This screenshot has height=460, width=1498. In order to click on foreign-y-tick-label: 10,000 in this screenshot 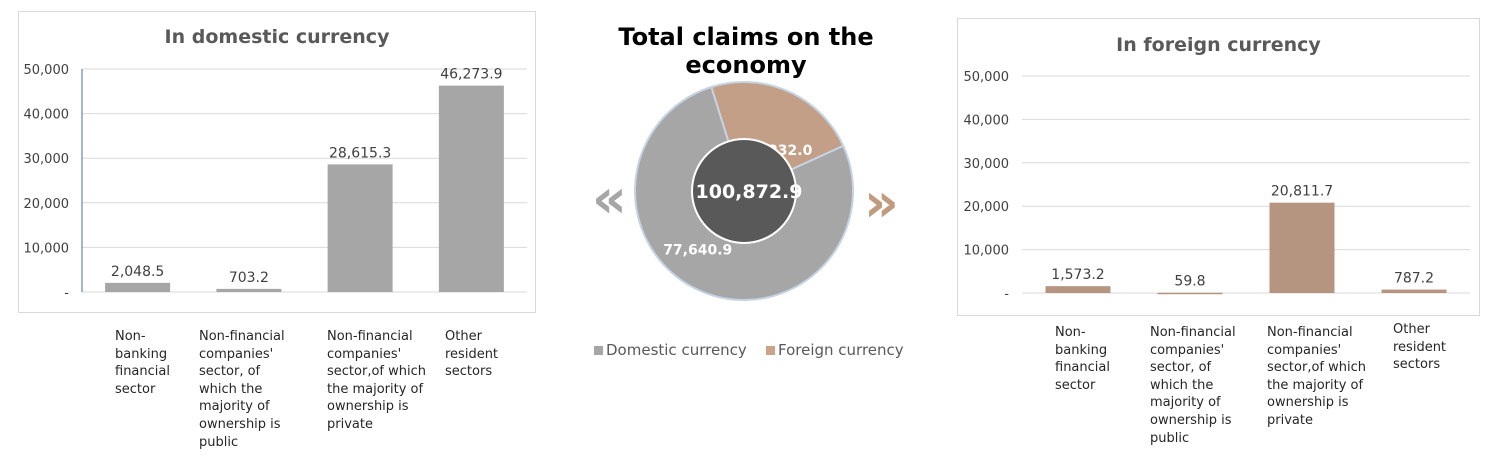, I will do `click(987, 251)`.